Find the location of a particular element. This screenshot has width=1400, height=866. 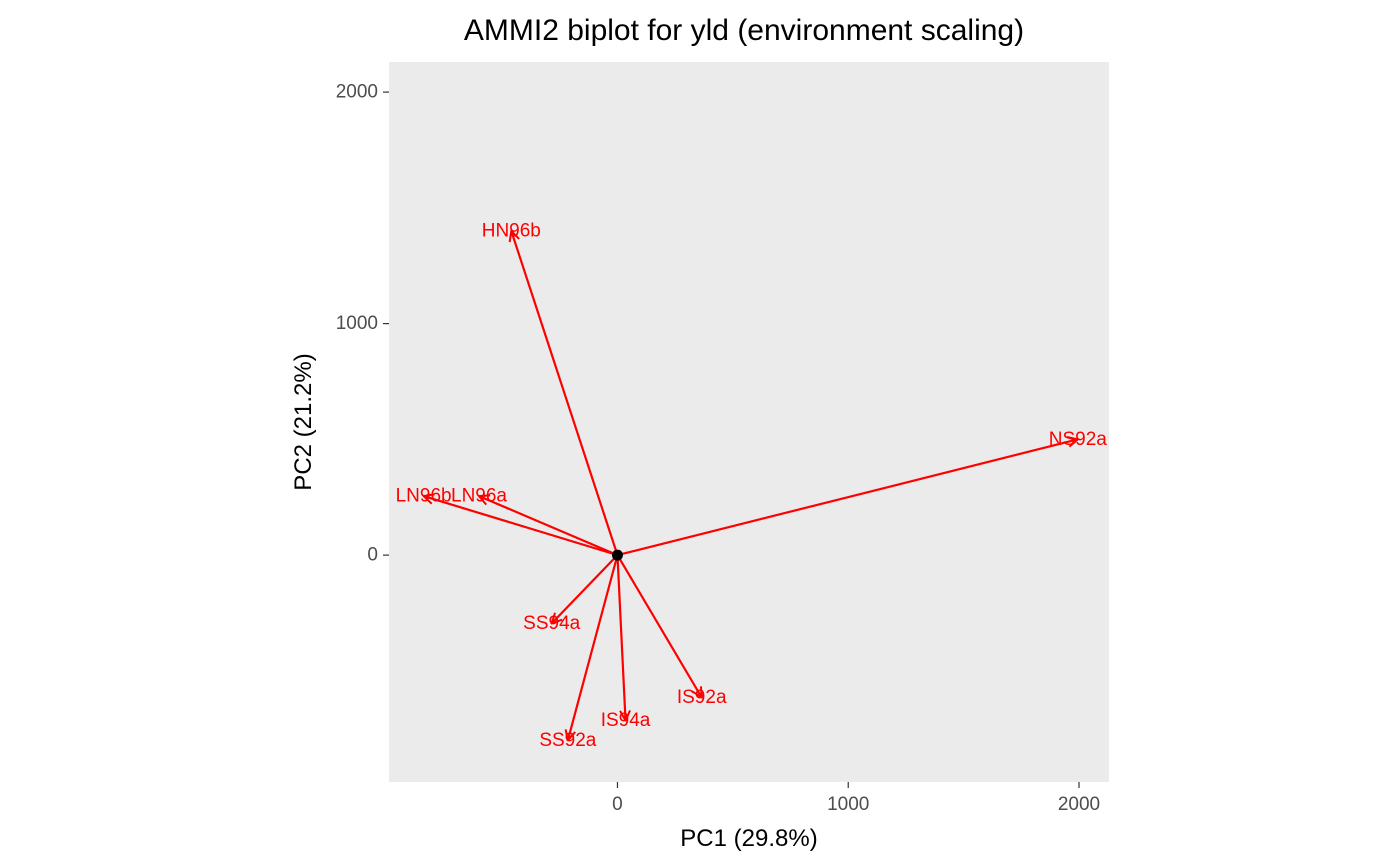

label-ss94a: SS94a is located at coordinates (551, 623).